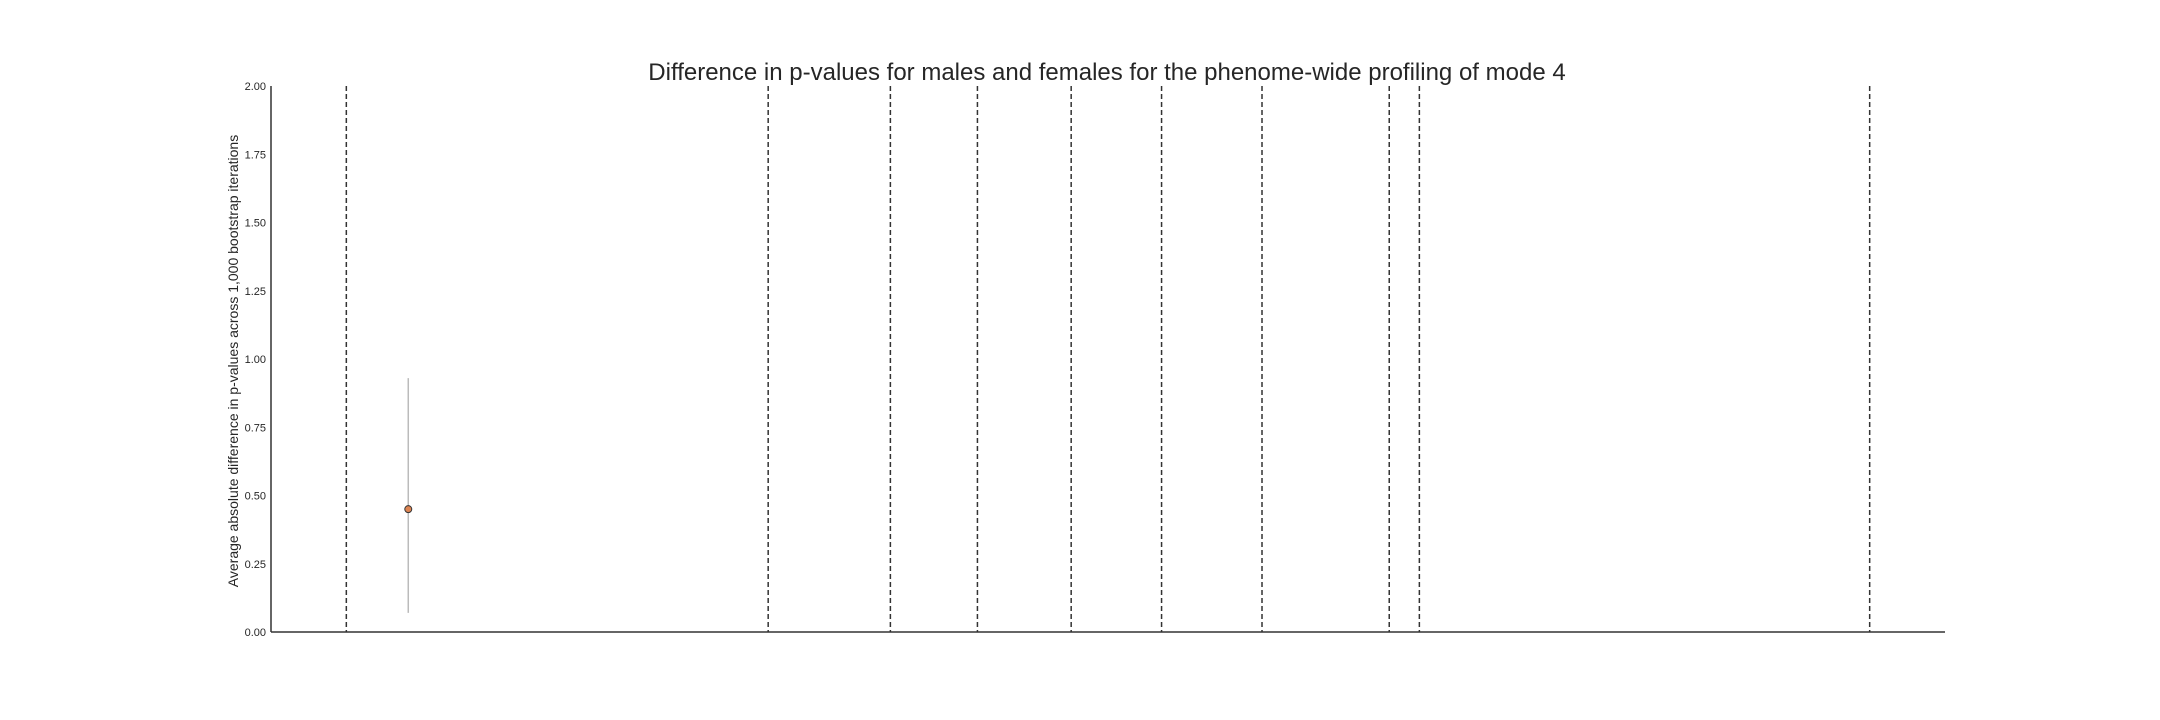 Image resolution: width=2160 pixels, height=720 pixels. I want to click on y-tick-label: 0.00, so click(255, 633).